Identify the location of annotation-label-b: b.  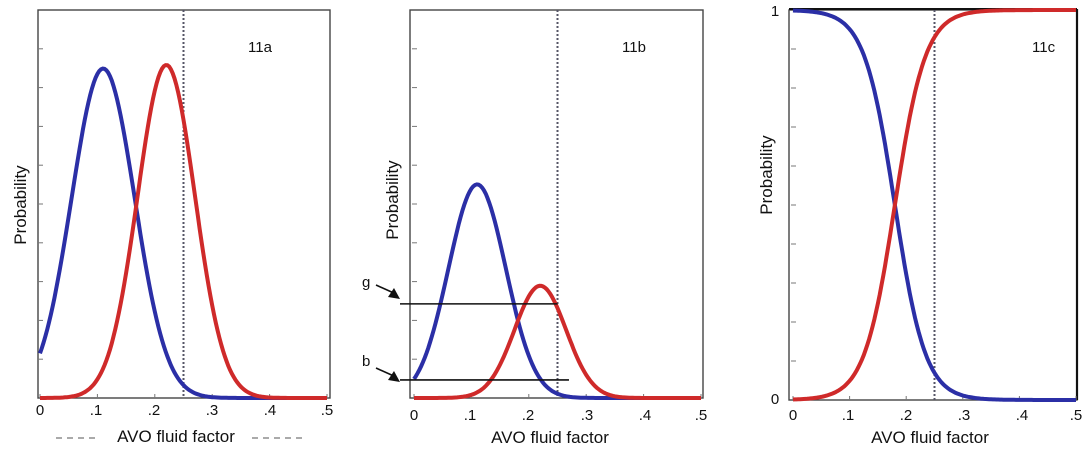
(366, 361).